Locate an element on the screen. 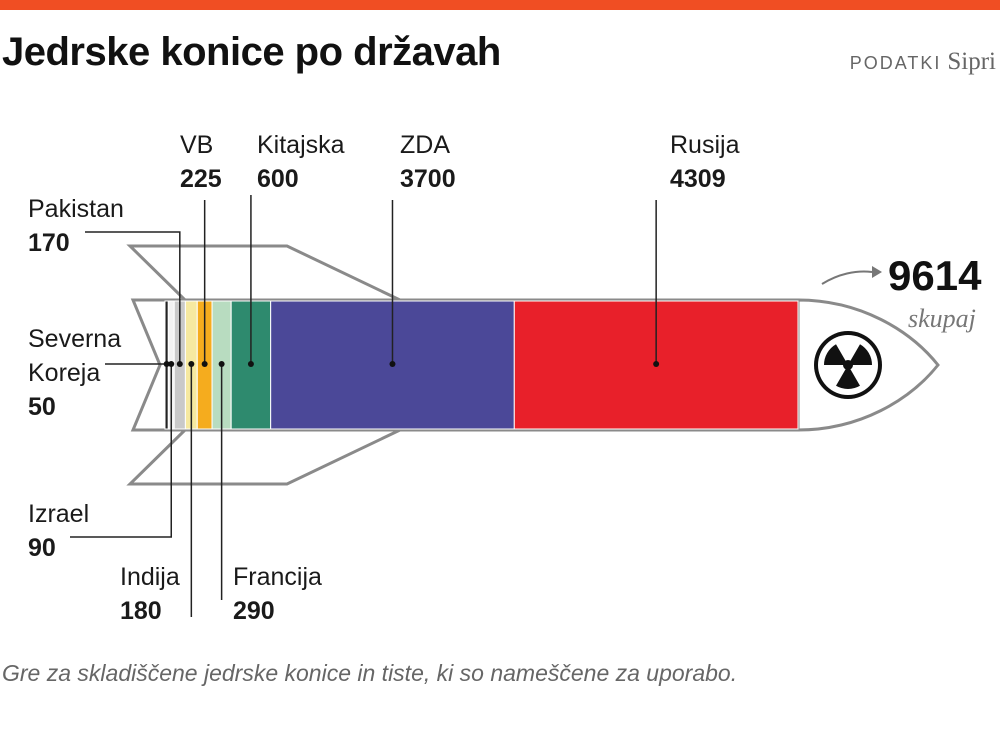 The height and width of the screenshot is (752, 1000). value-label: 180 is located at coordinates (141, 611).